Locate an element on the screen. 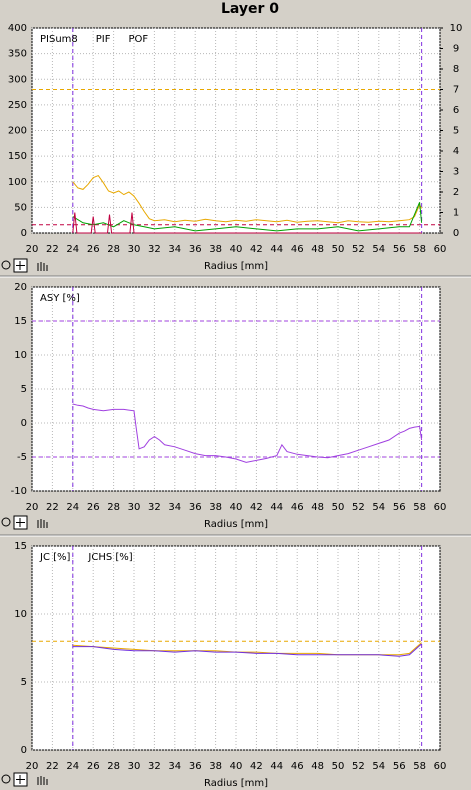  toolbar is located at coordinates (24, 522).